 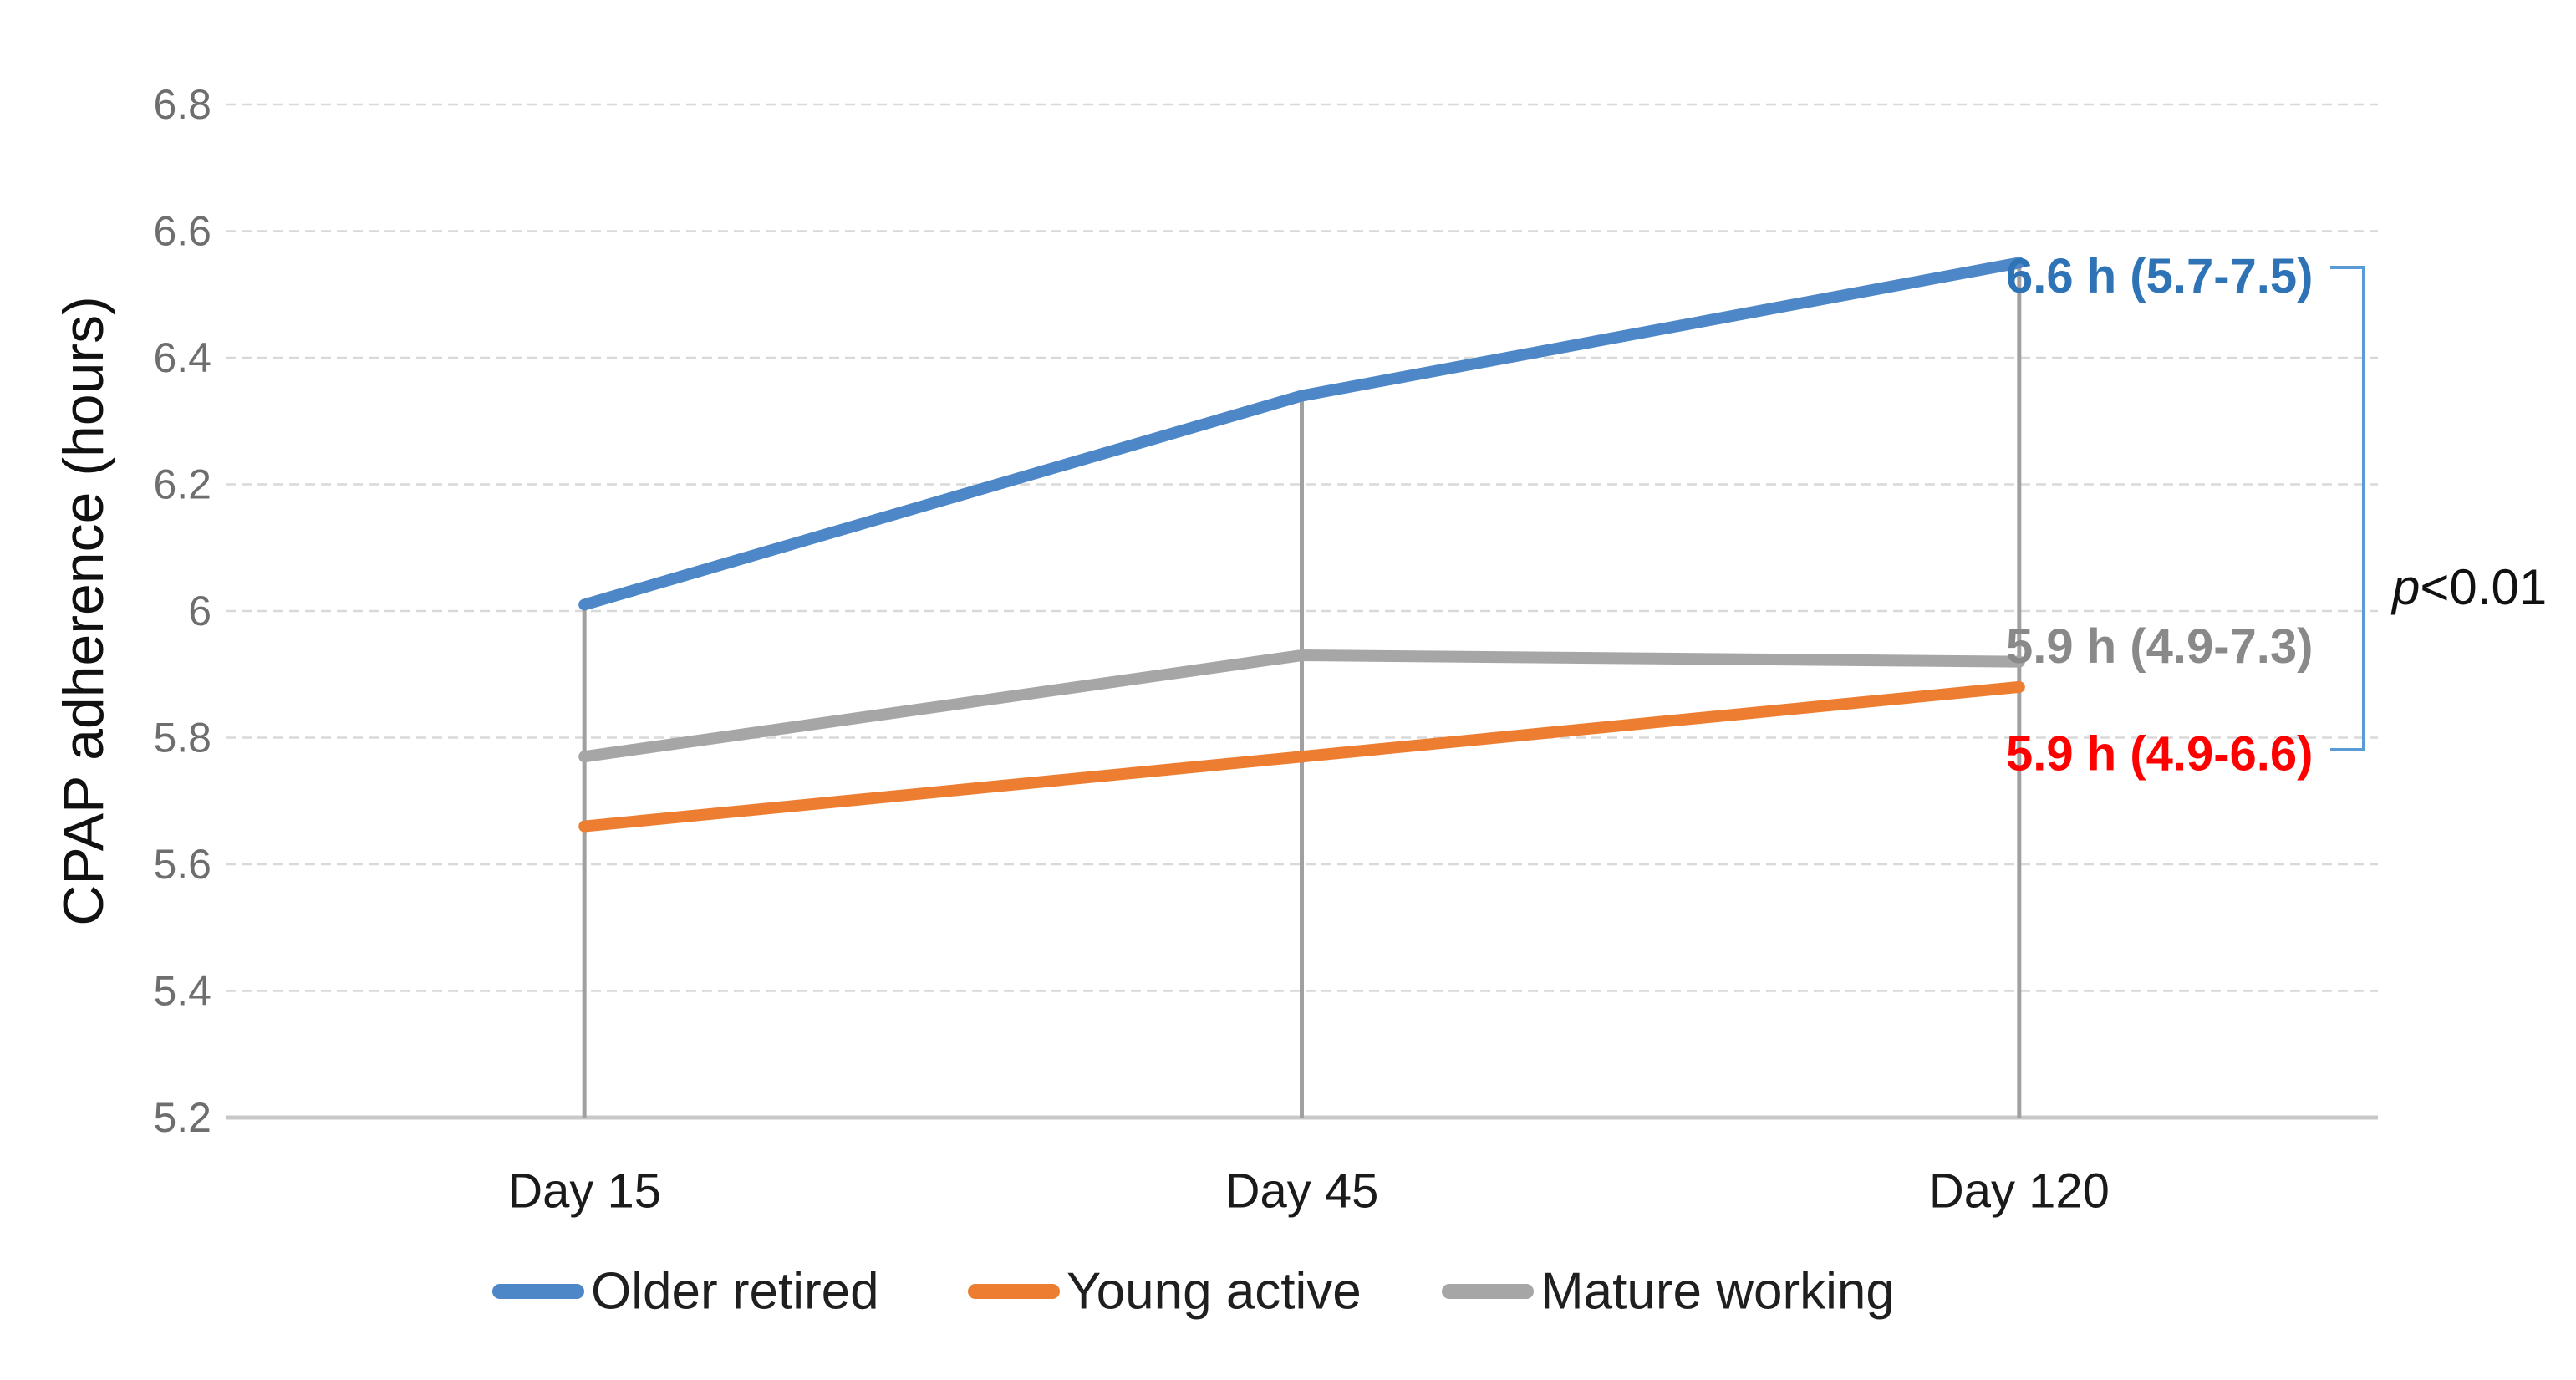 I want to click on data-label-older-retired: 6.6 h (5.7-7.5), so click(x=2159, y=276).